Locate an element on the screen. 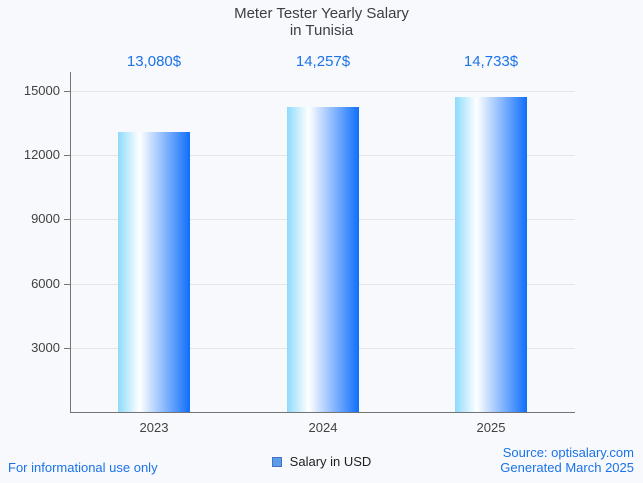  bar-value-label-2025: 14,733$ is located at coordinates (491, 61).